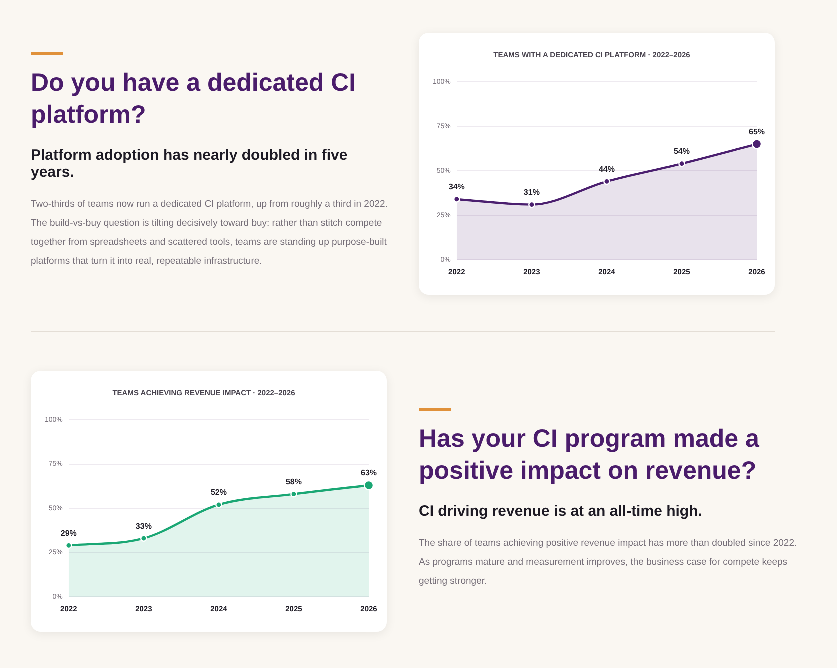 The image size is (837, 668). I want to click on data-label: 44%, so click(606, 169).